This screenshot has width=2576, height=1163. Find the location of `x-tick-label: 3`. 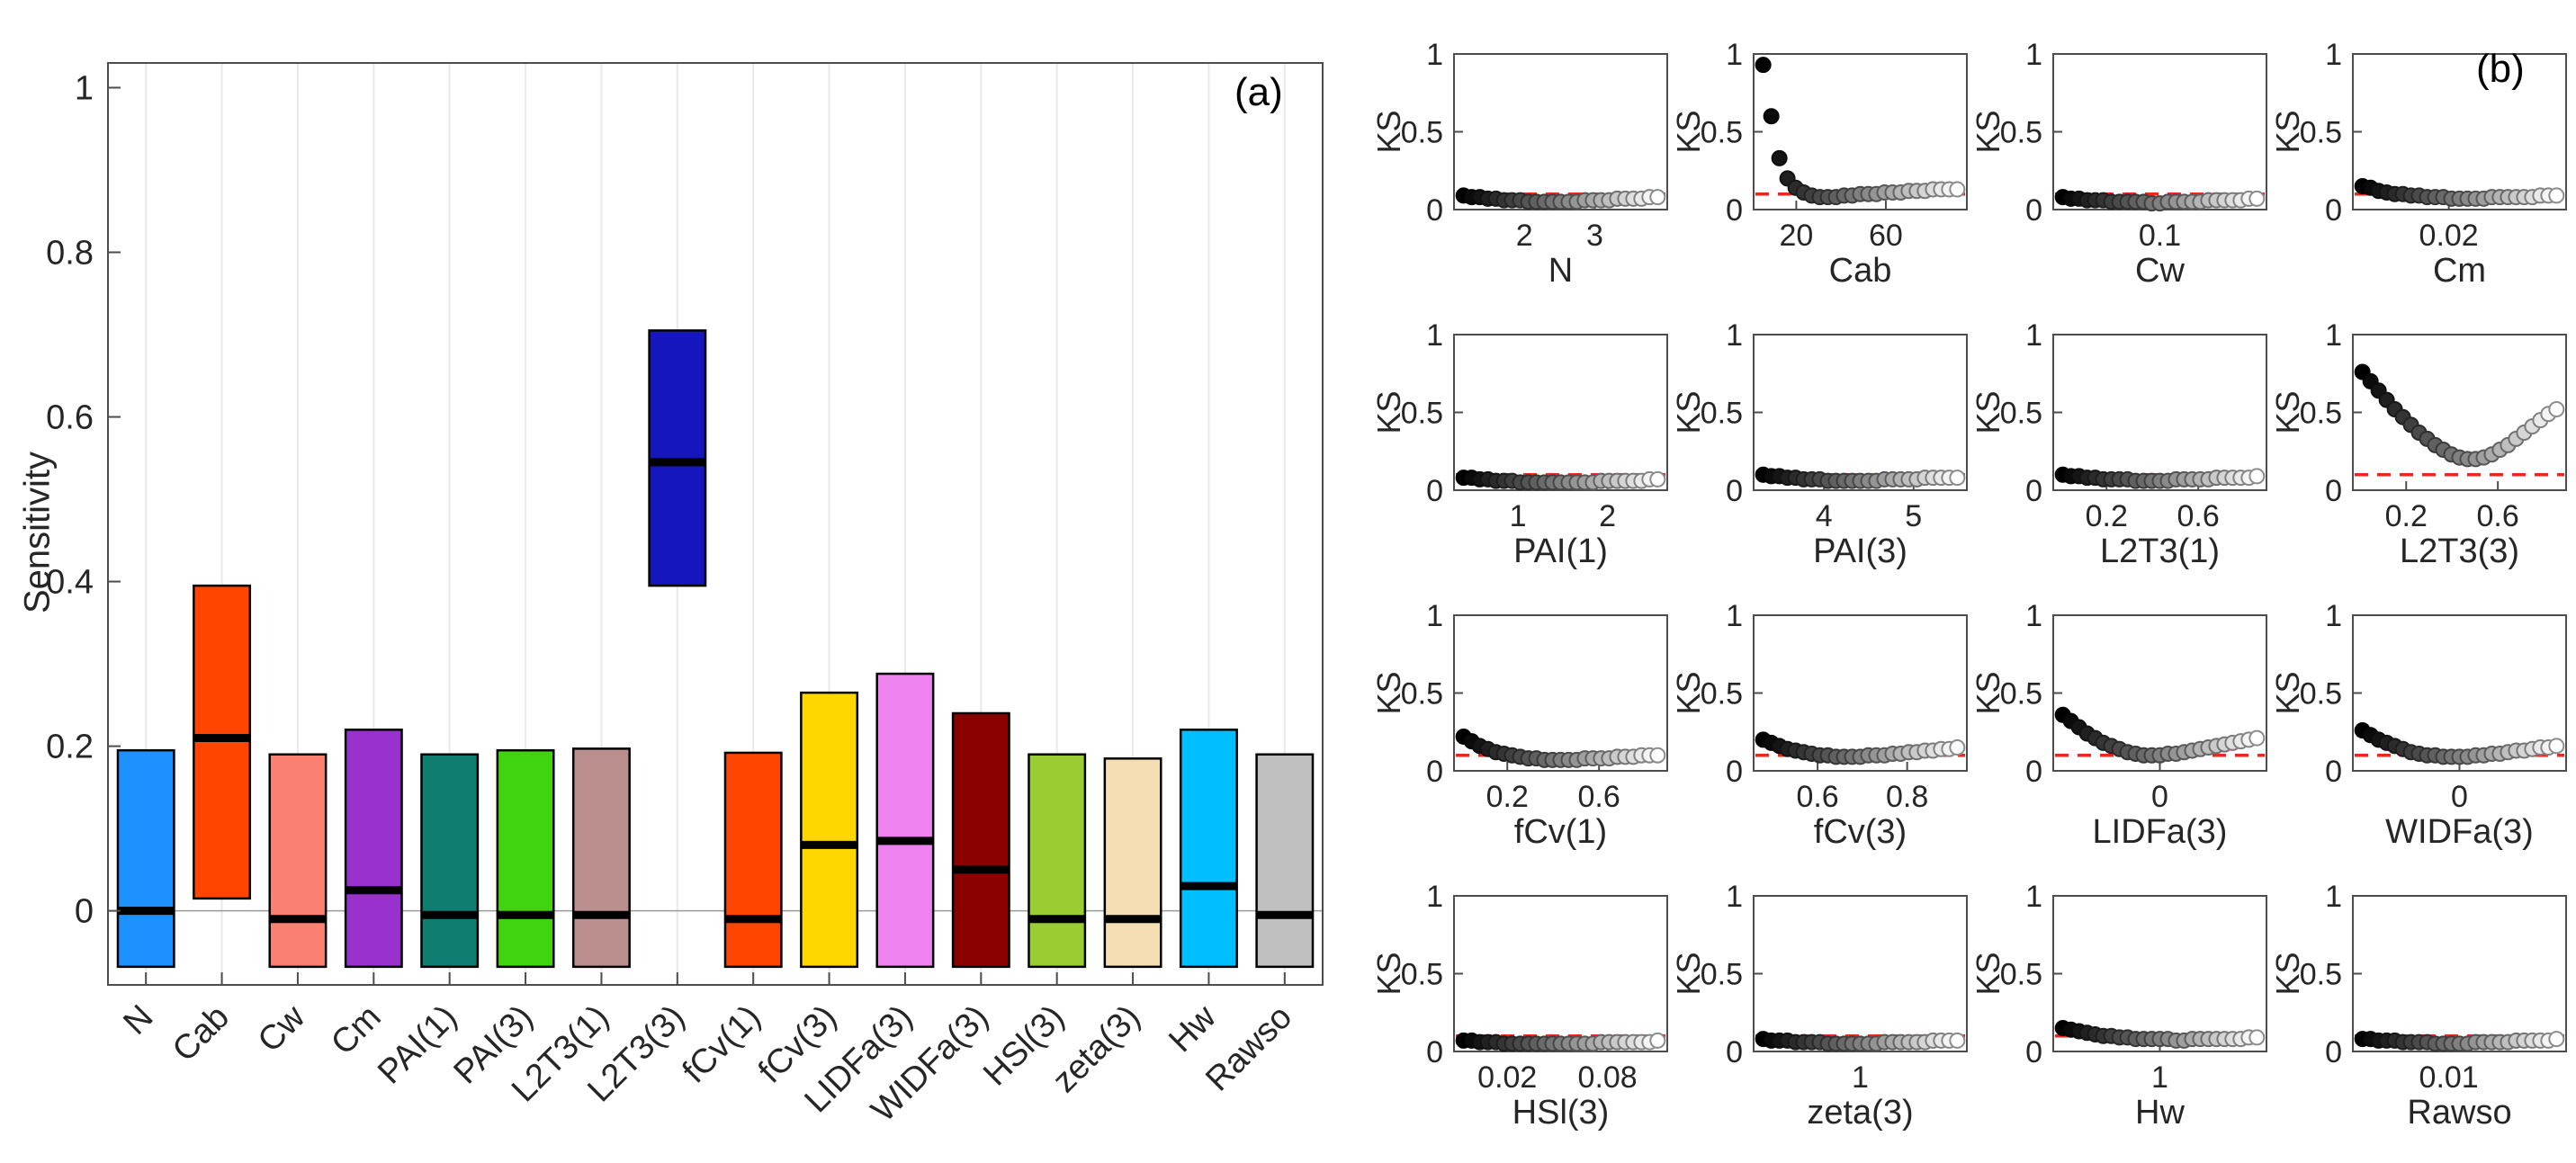

x-tick-label: 3 is located at coordinates (1595, 236).